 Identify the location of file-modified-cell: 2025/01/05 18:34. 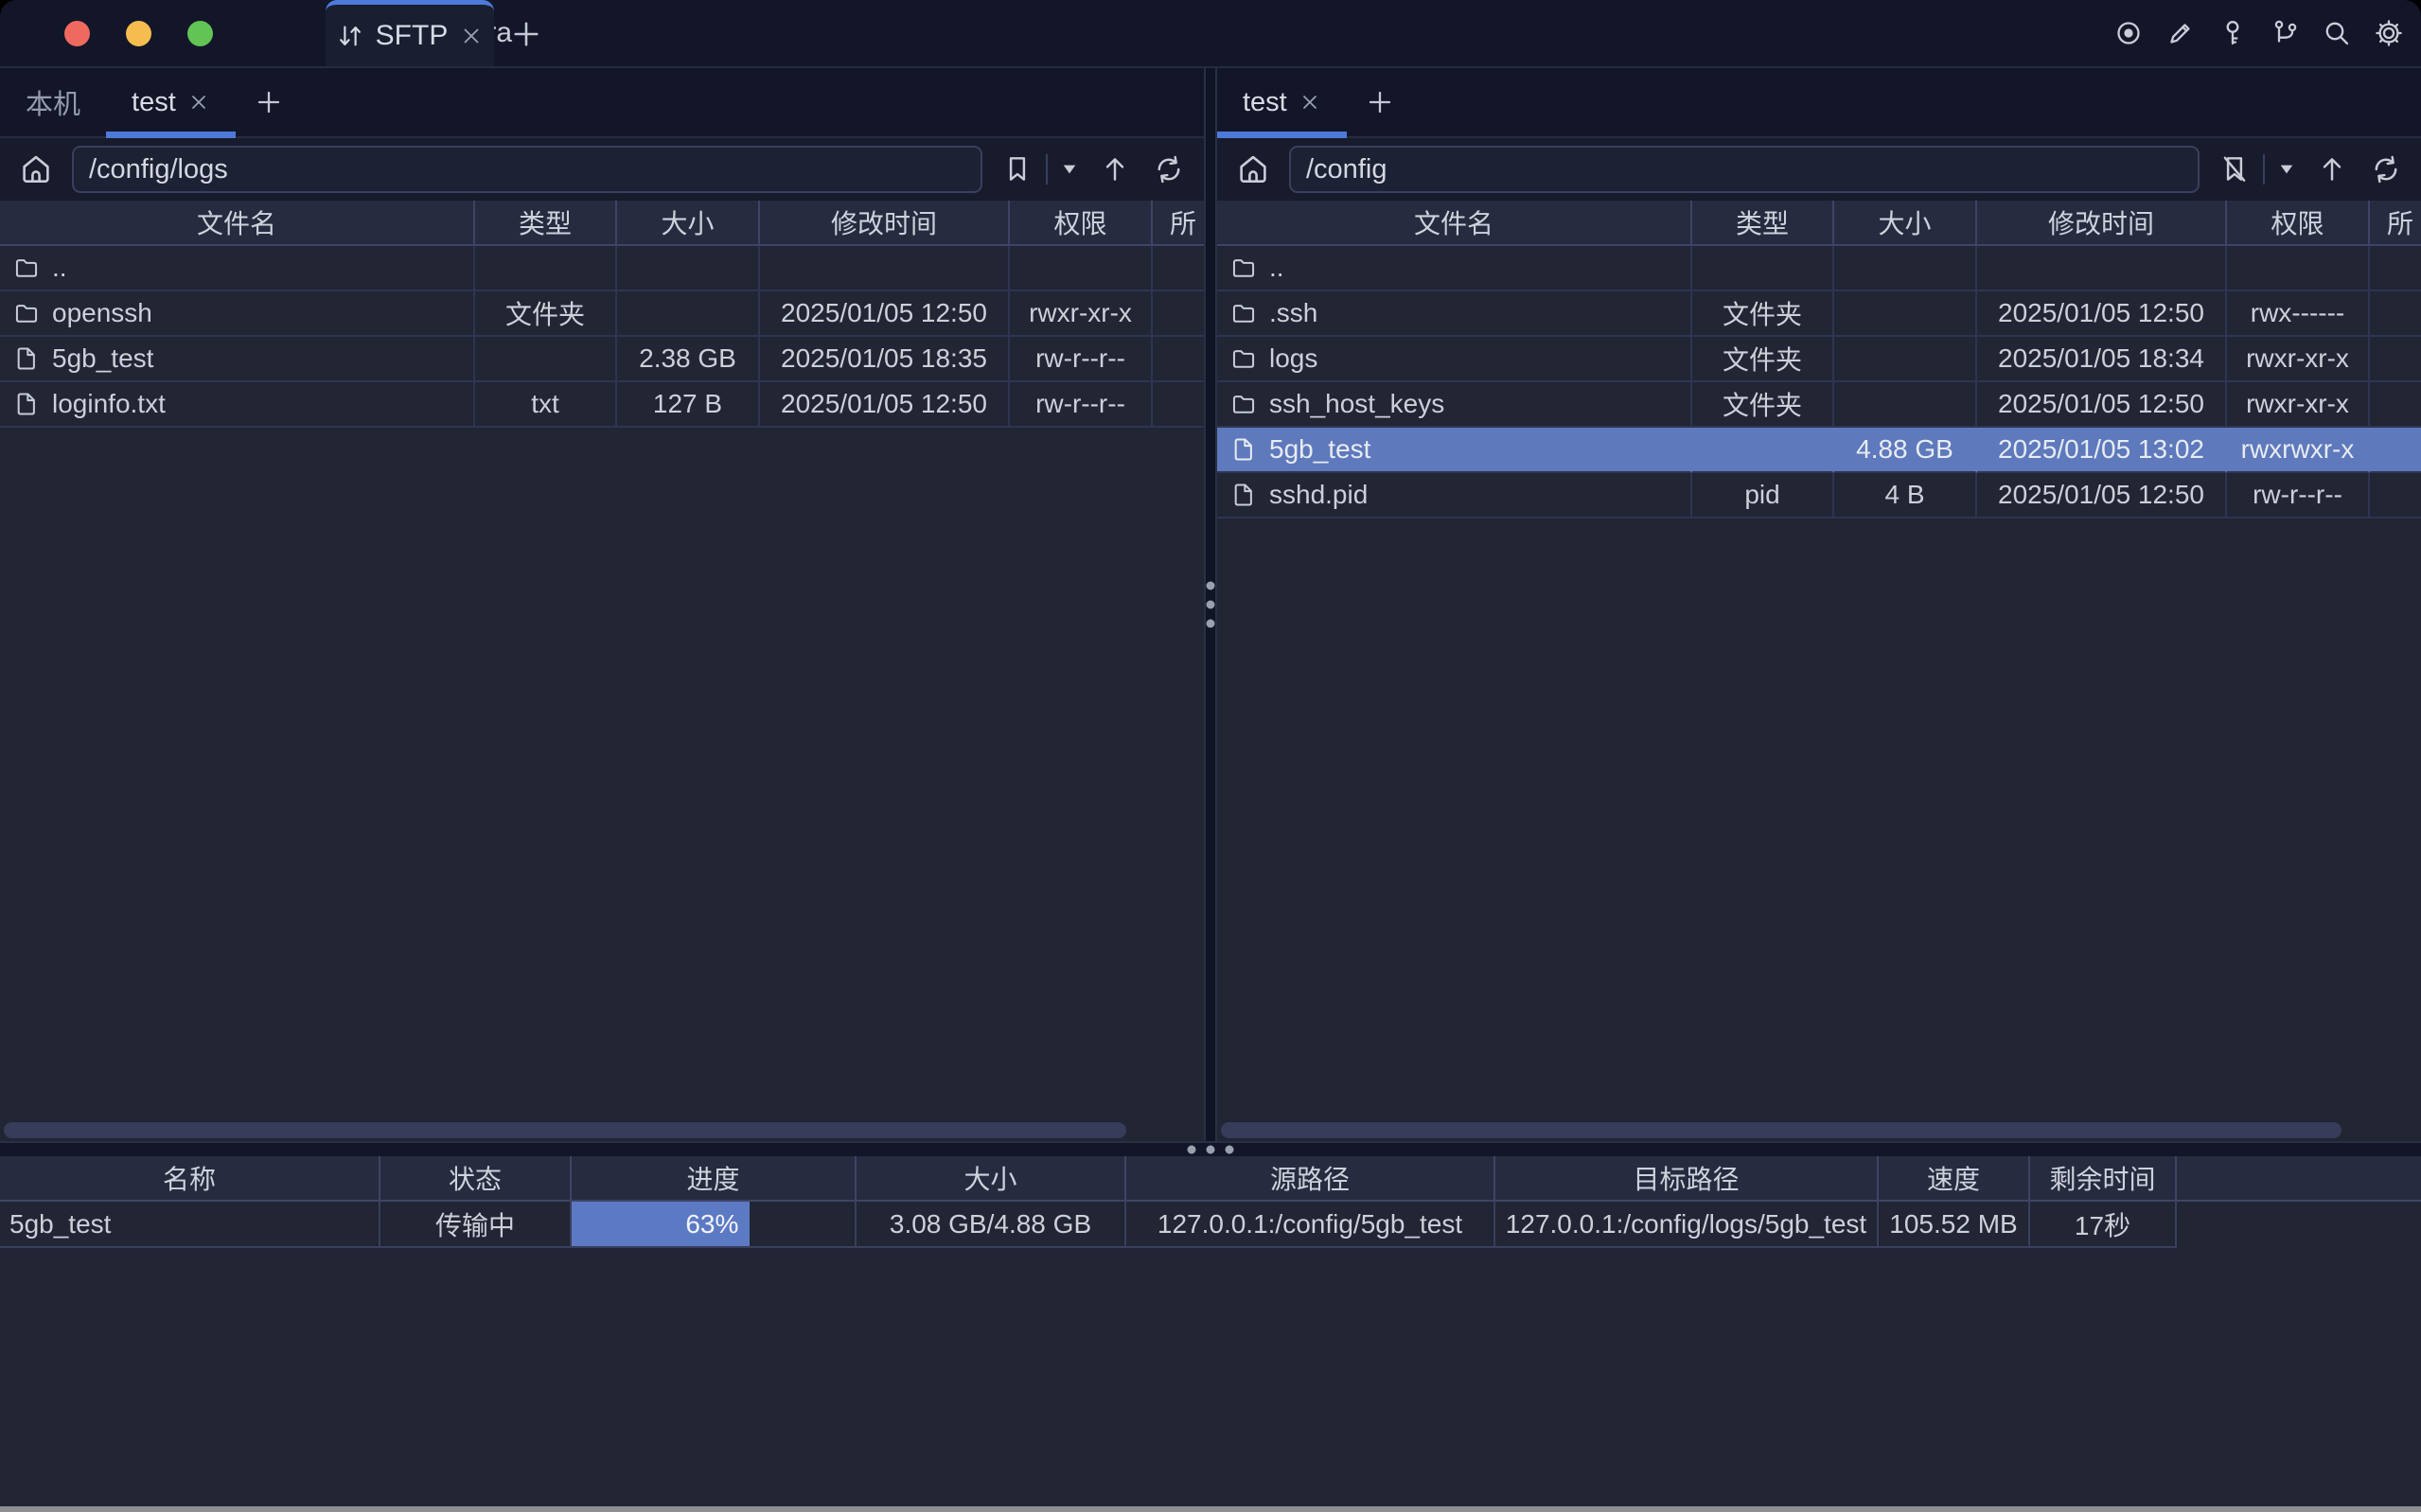
(2102, 359).